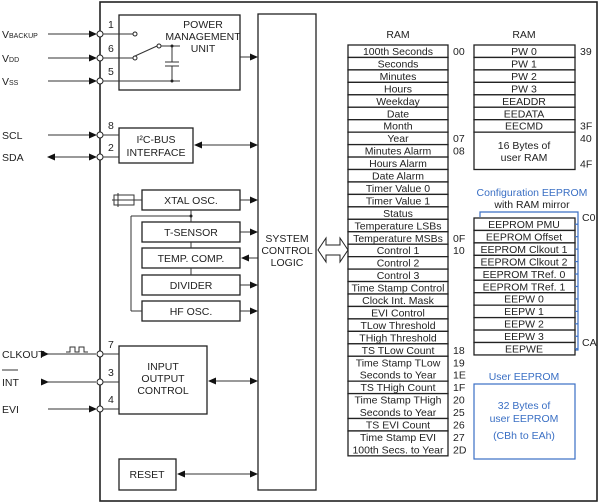  Describe the element at coordinates (398, 214) in the screenshot. I see `register-name: Status` at that location.